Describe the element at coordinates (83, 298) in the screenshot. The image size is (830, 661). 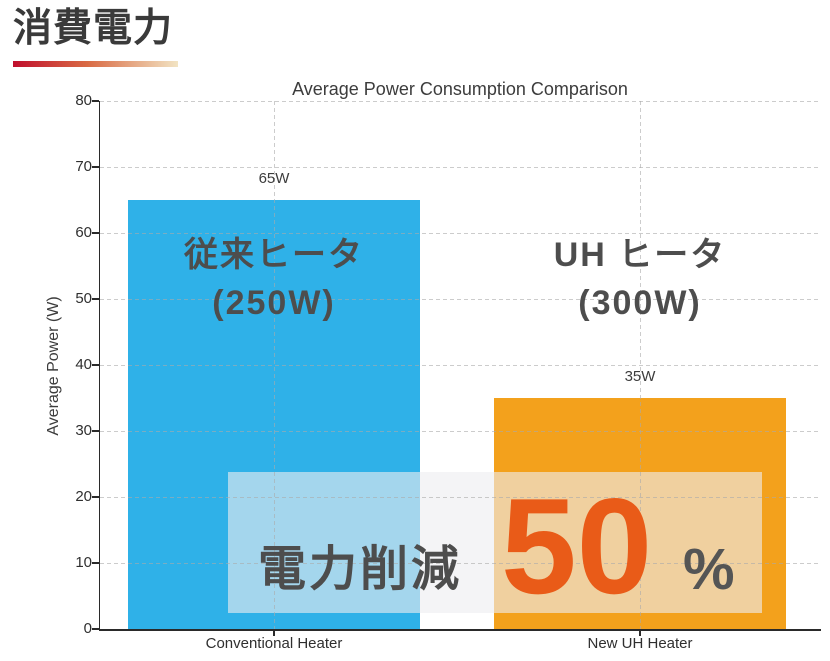
I see `y-tick-label: 50` at that location.